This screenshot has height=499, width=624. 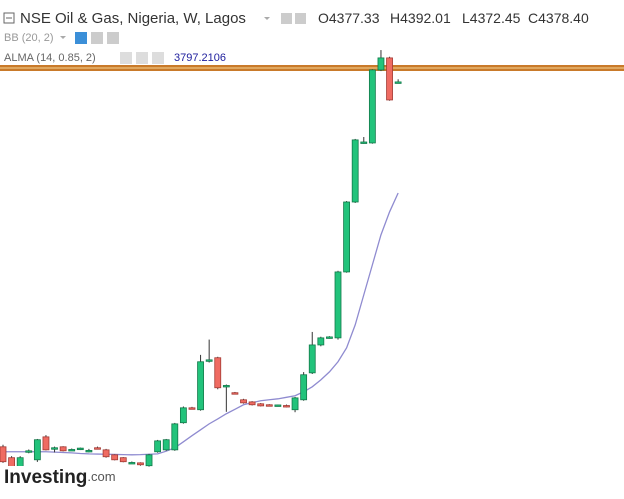 What do you see at coordinates (45, 477) in the screenshot?
I see `logo-brand: Investing` at bounding box center [45, 477].